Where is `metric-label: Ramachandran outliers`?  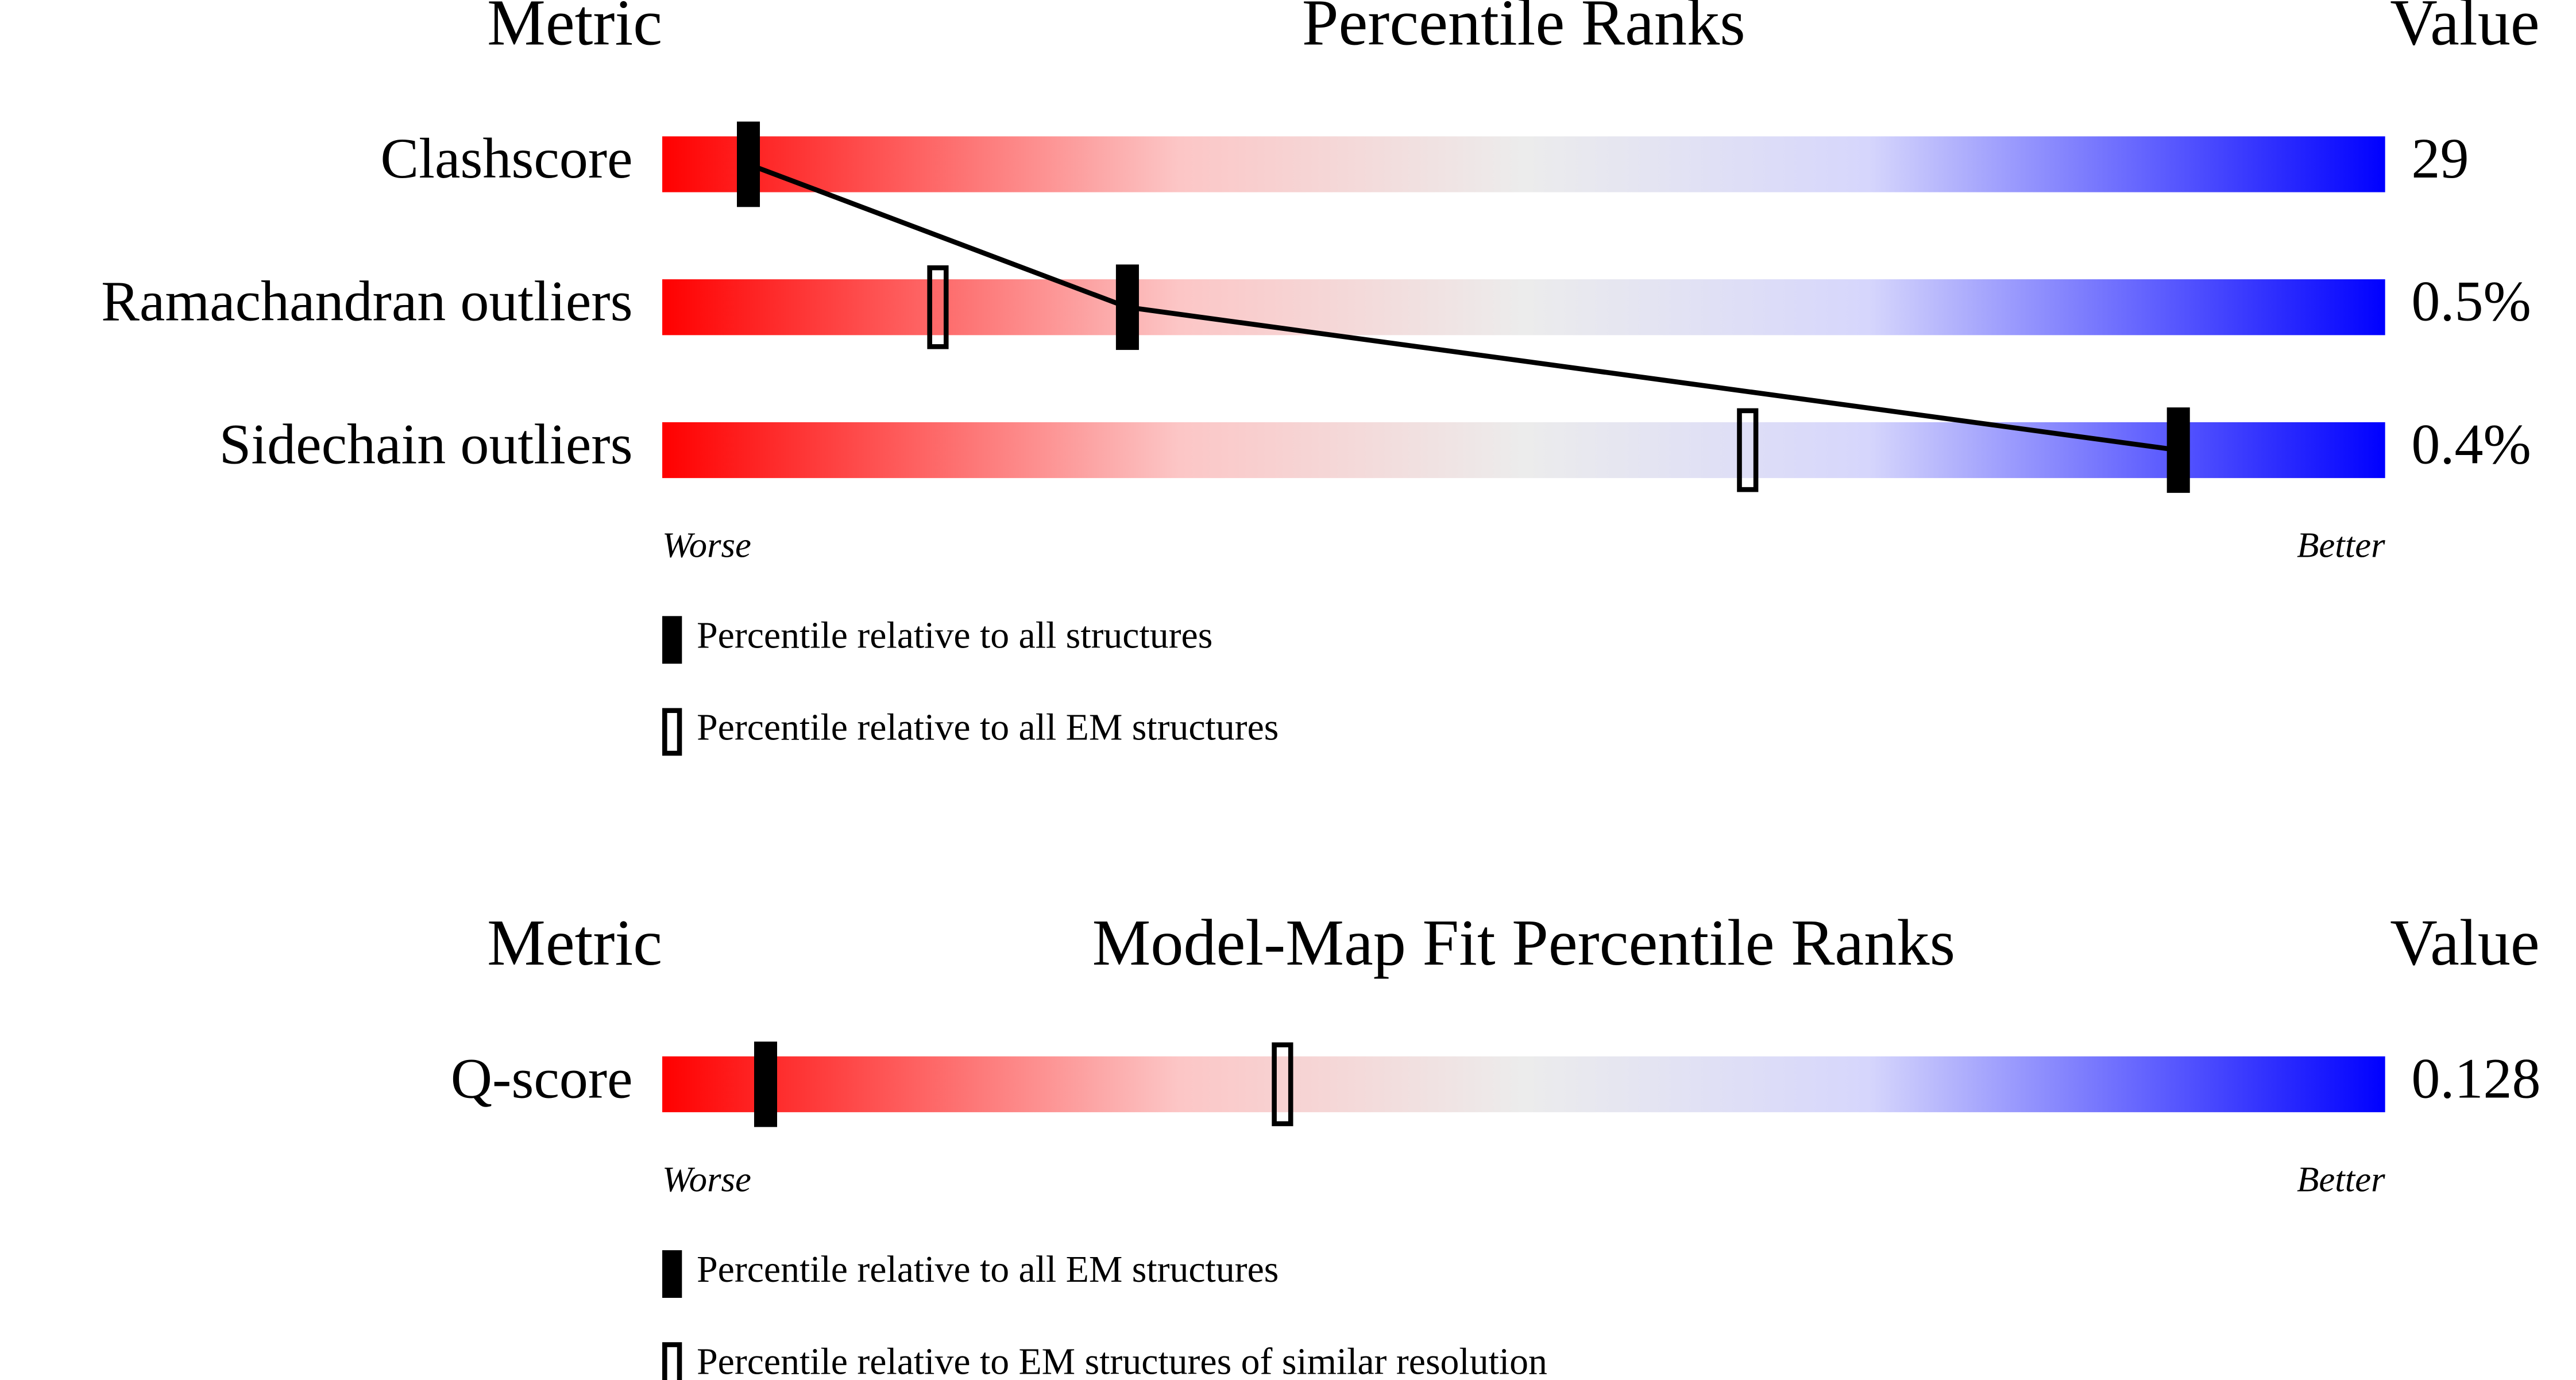 metric-label: Ramachandran outliers is located at coordinates (366, 301).